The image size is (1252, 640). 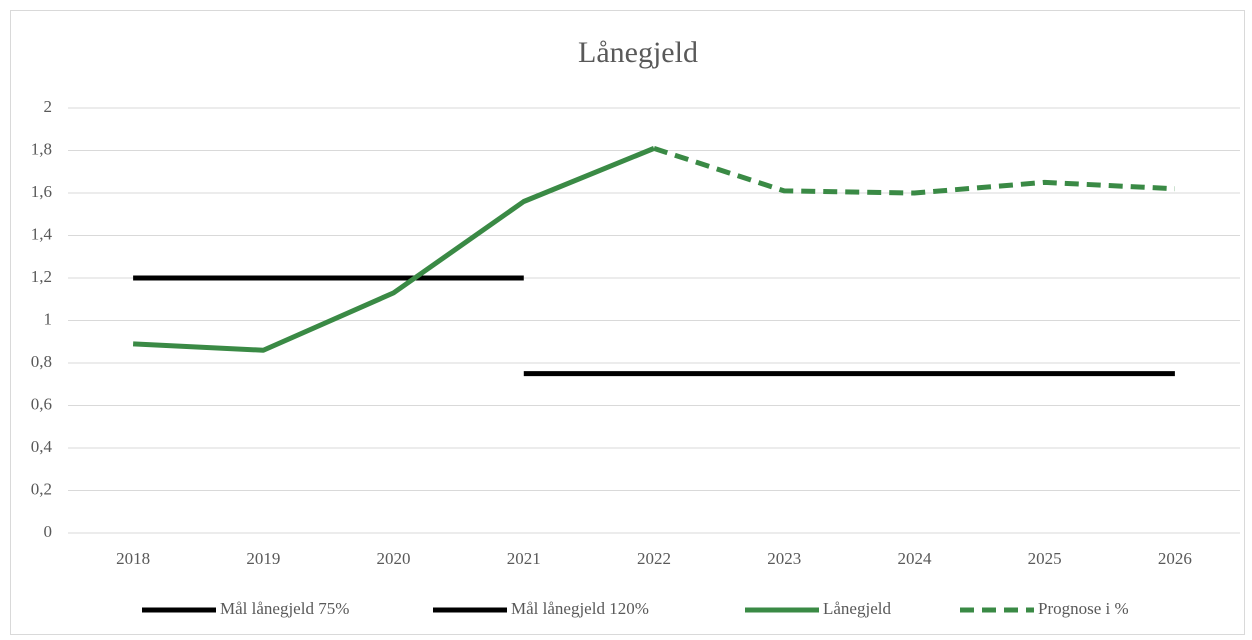 I want to click on y-tick-label: 1,4, so click(x=42, y=233).